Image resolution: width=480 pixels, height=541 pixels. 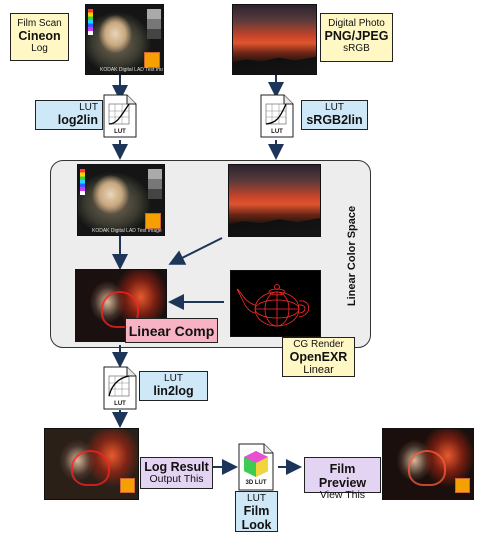 I want to click on 3d-lut-document-icon: 3D LUT, so click(x=256, y=467).